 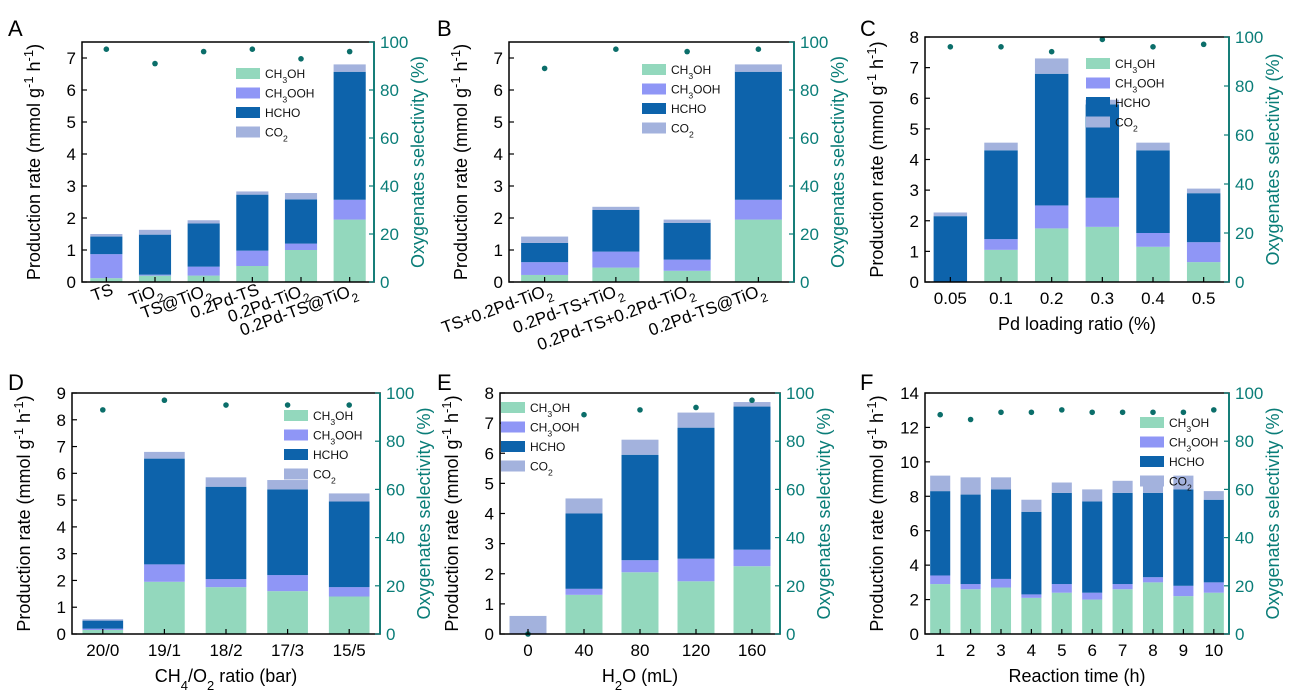 What do you see at coordinates (1153, 298) in the screenshot?
I see `x-tick-label: 0.4` at bounding box center [1153, 298].